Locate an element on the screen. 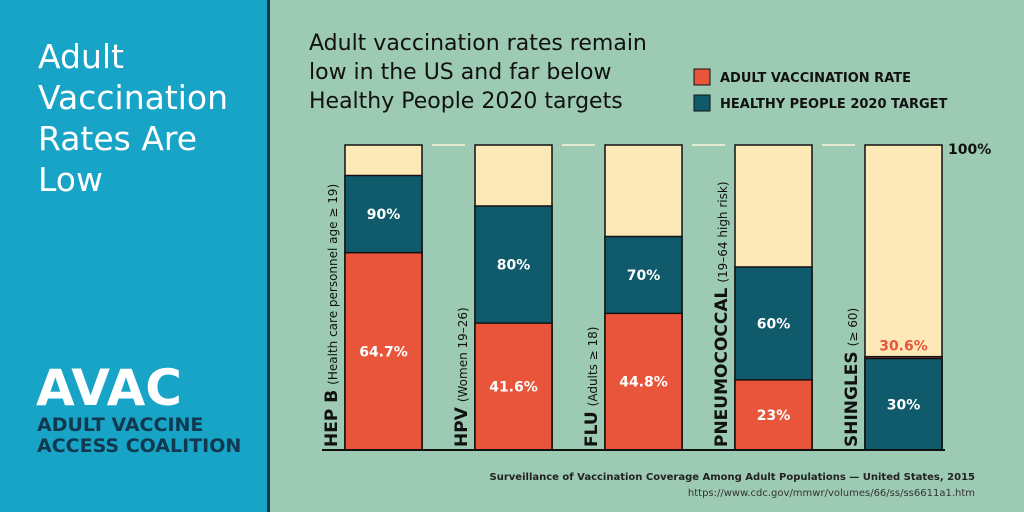 Image resolution: width=1024 pixels, height=512 pixels. divider is located at coordinates (268, 256).